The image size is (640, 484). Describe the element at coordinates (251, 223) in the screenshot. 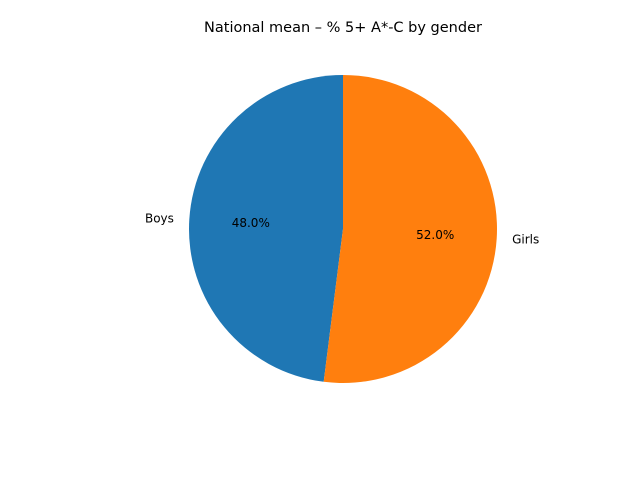

I see `slice-percent-boys: 48.0%` at that location.